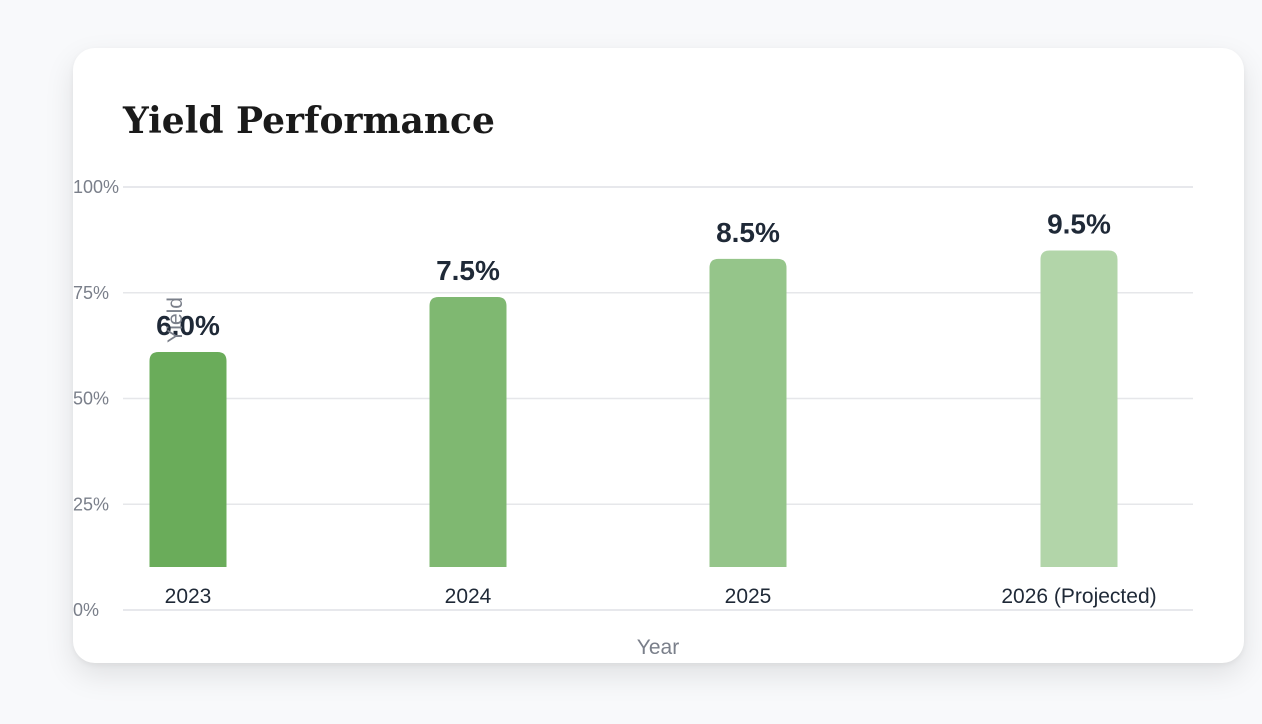  I want to click on x-tick-label: 2025, so click(748, 596).